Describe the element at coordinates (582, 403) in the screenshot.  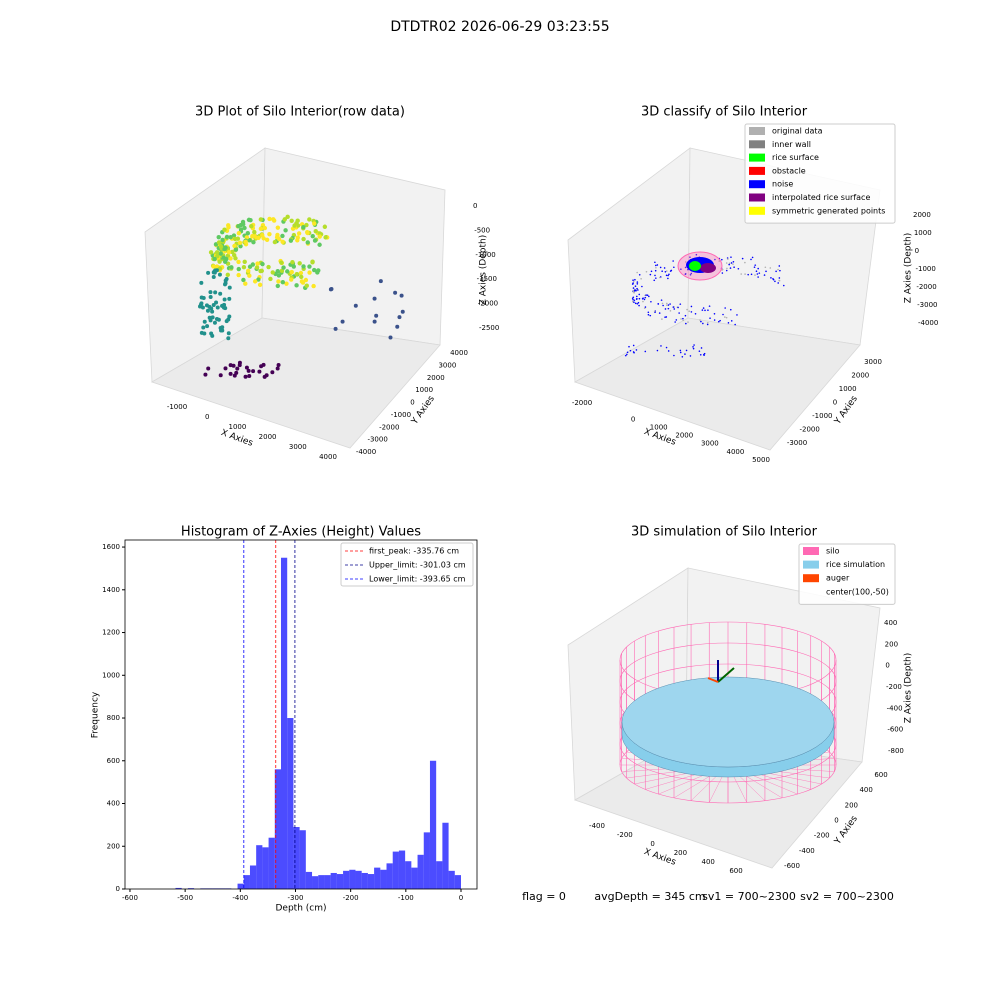
I see `x-tick-label: -2000` at that location.